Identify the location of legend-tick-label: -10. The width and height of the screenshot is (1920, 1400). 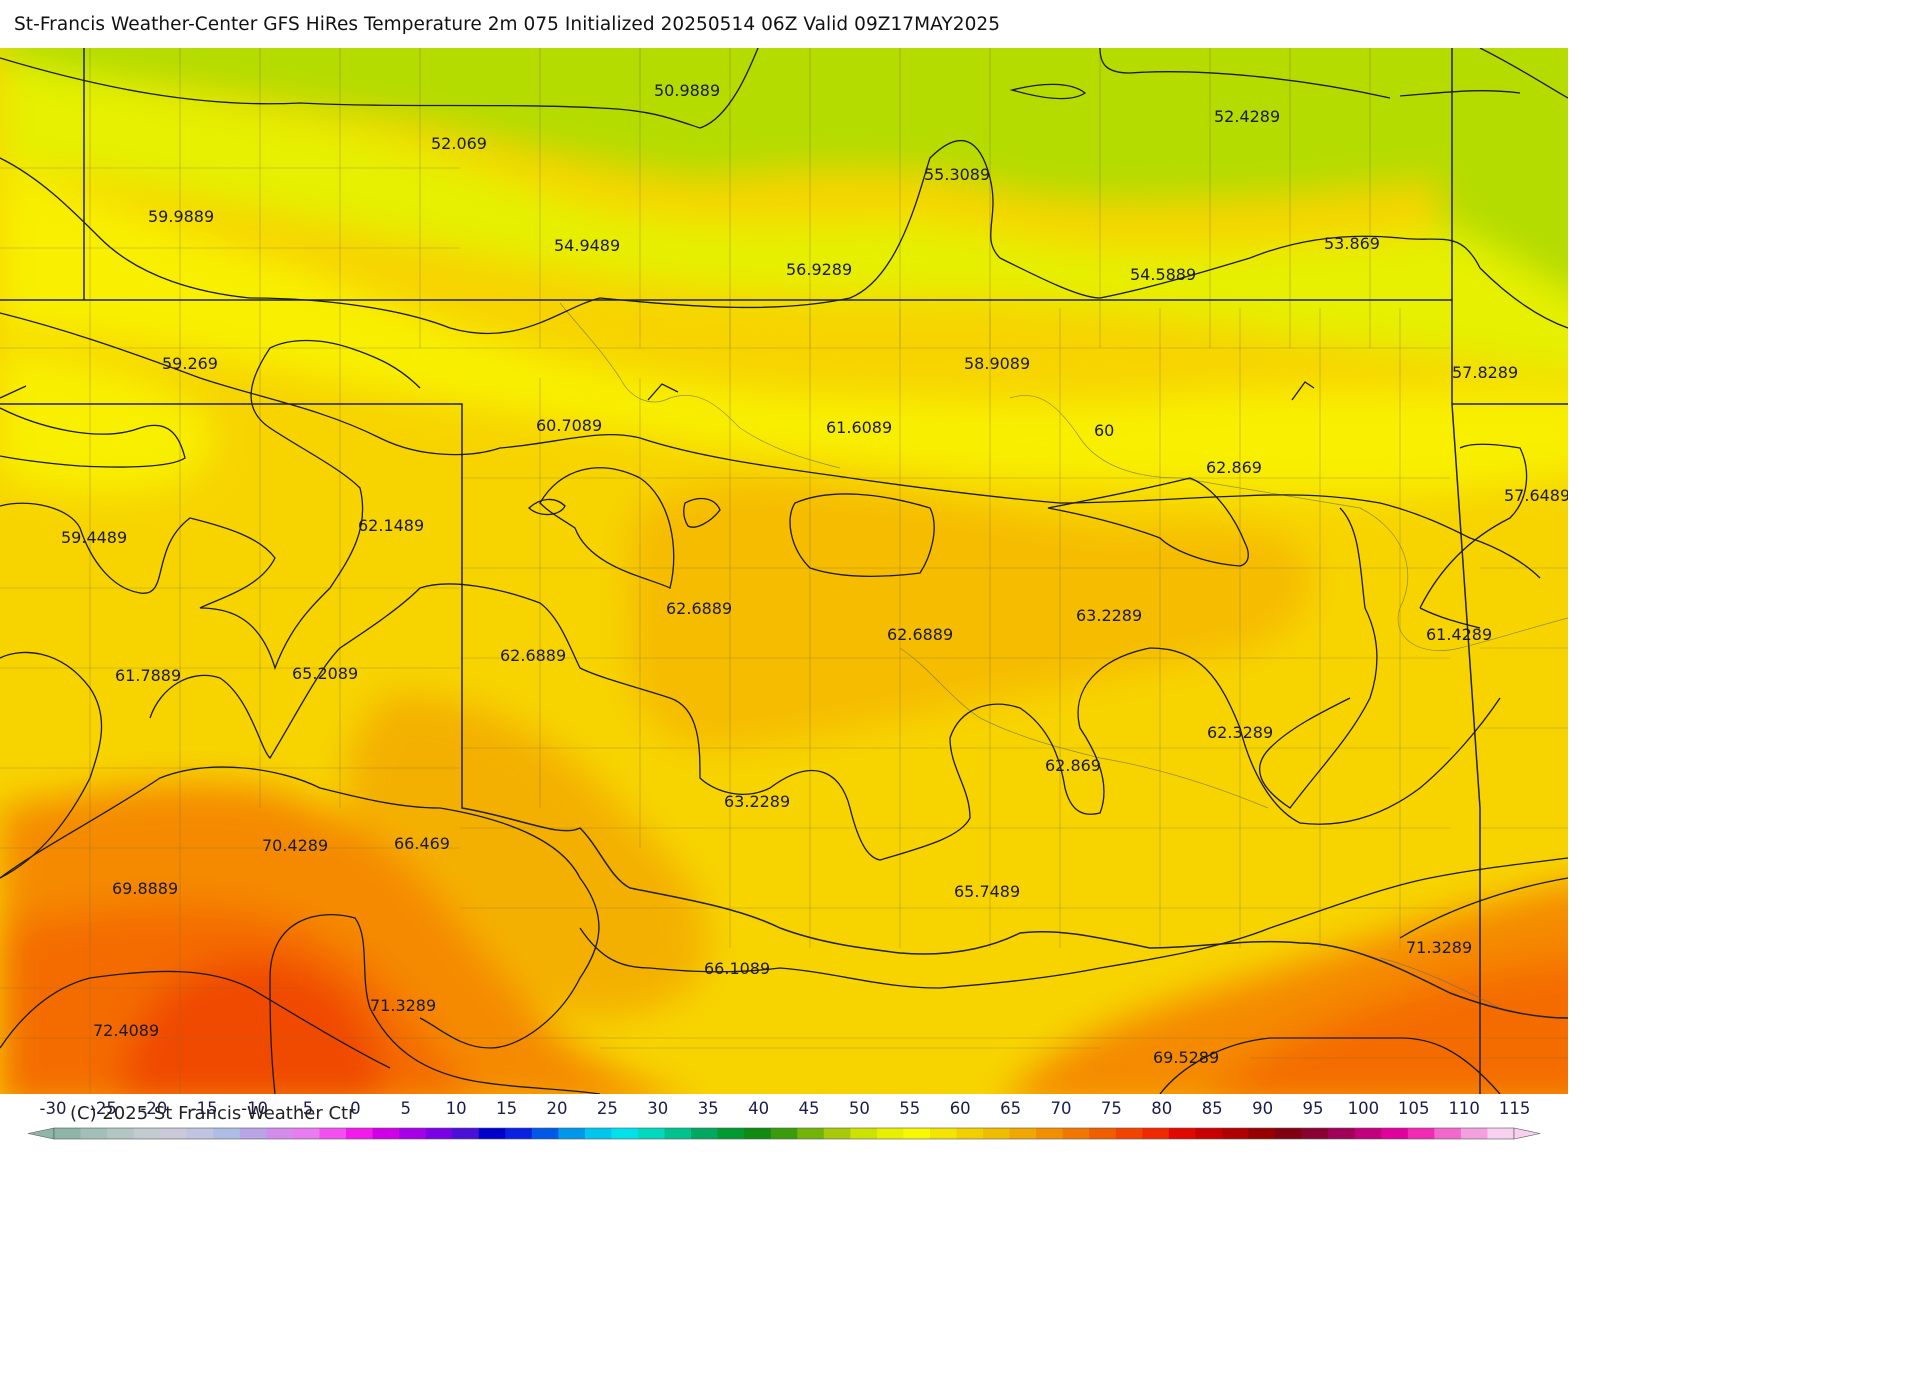
(254, 1108).